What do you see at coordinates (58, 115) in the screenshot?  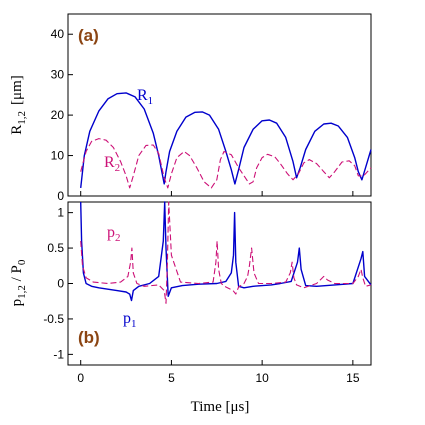 I see `panel-a-ytick-label: 20` at bounding box center [58, 115].